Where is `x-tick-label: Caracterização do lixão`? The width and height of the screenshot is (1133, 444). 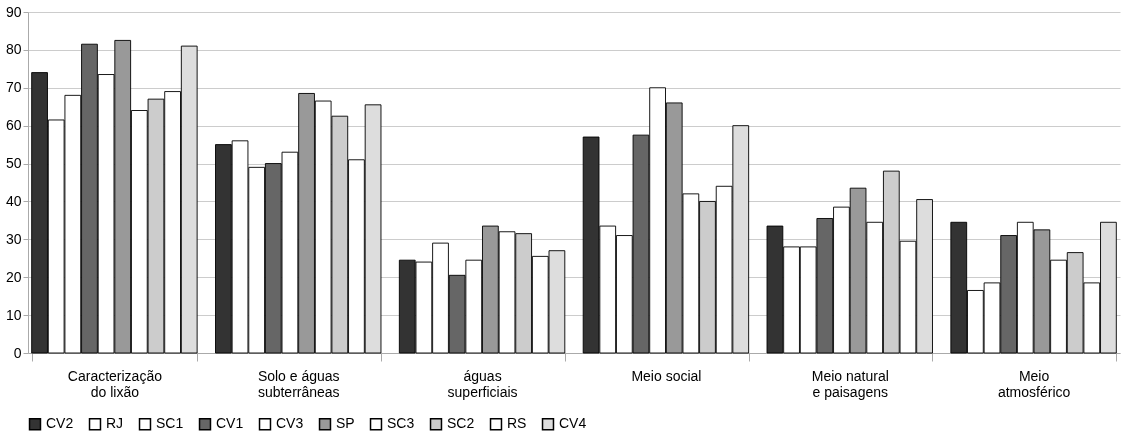
x-tick-label: Caracterização do lixão is located at coordinates (115, 383).